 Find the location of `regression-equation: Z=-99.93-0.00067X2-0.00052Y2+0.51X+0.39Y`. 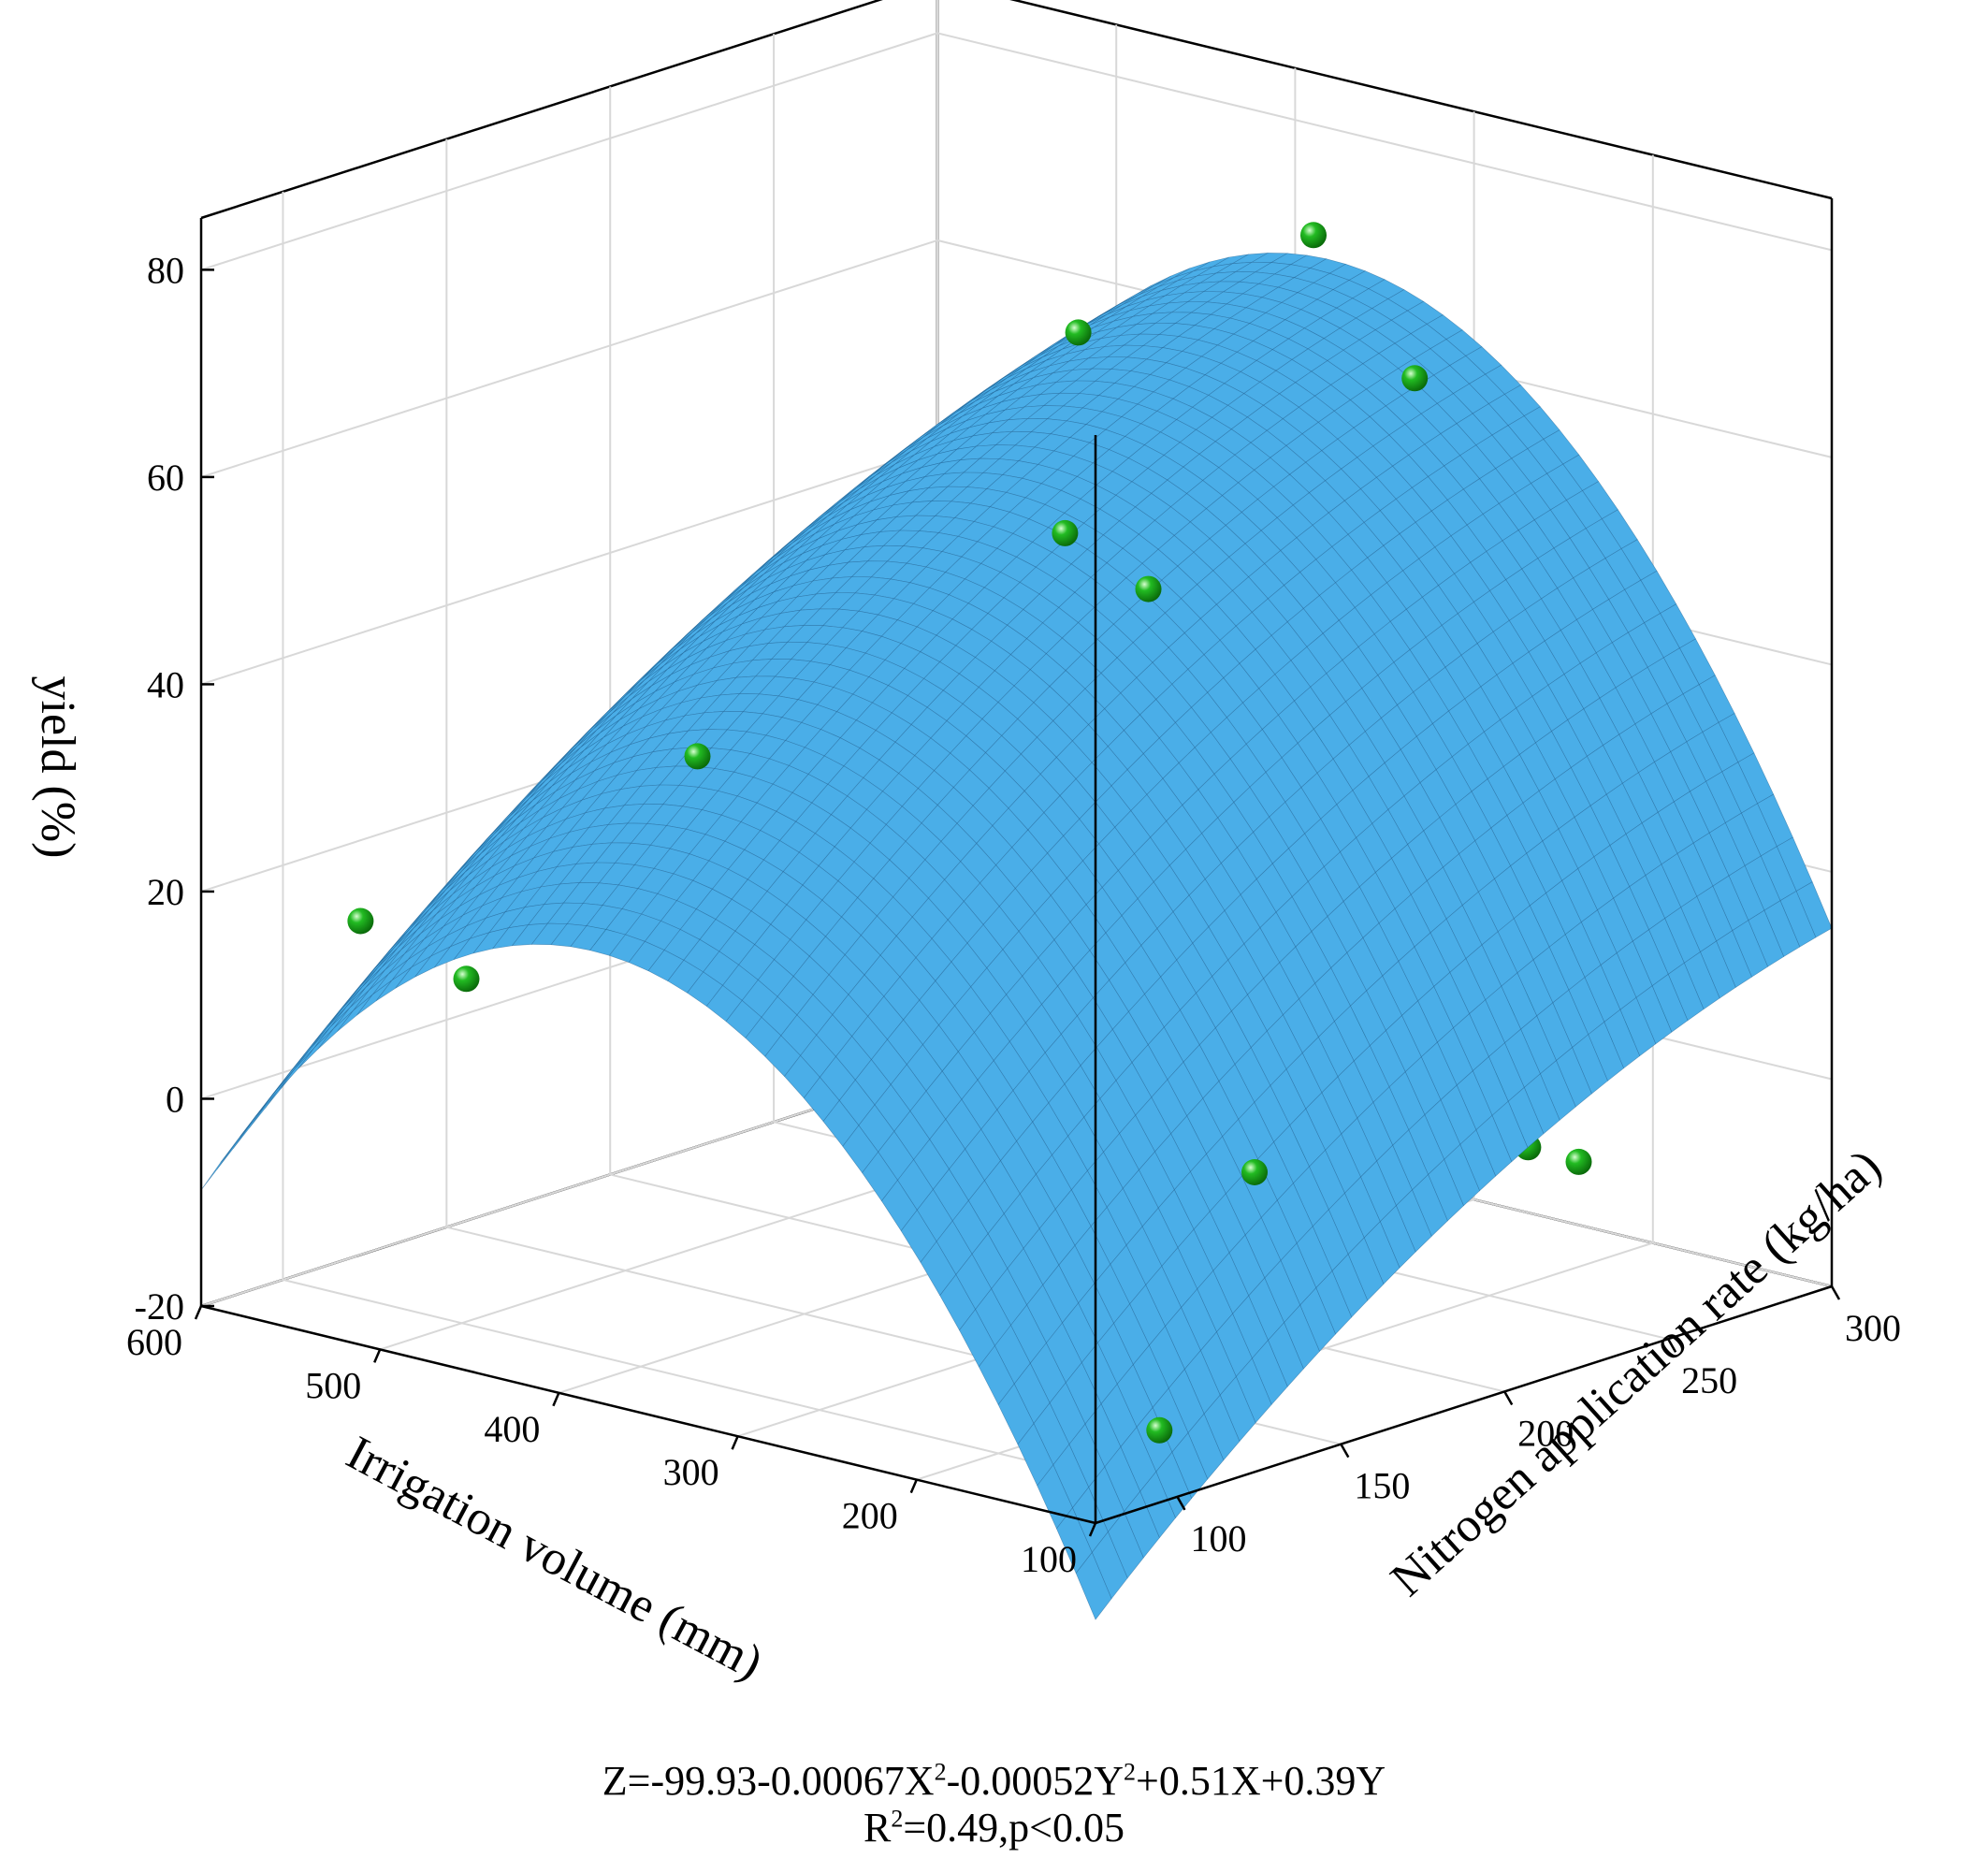

regression-equation: Z=-99.93-0.00067X2-0.00052Y2+0.51X+0.39Y is located at coordinates (994, 1781).